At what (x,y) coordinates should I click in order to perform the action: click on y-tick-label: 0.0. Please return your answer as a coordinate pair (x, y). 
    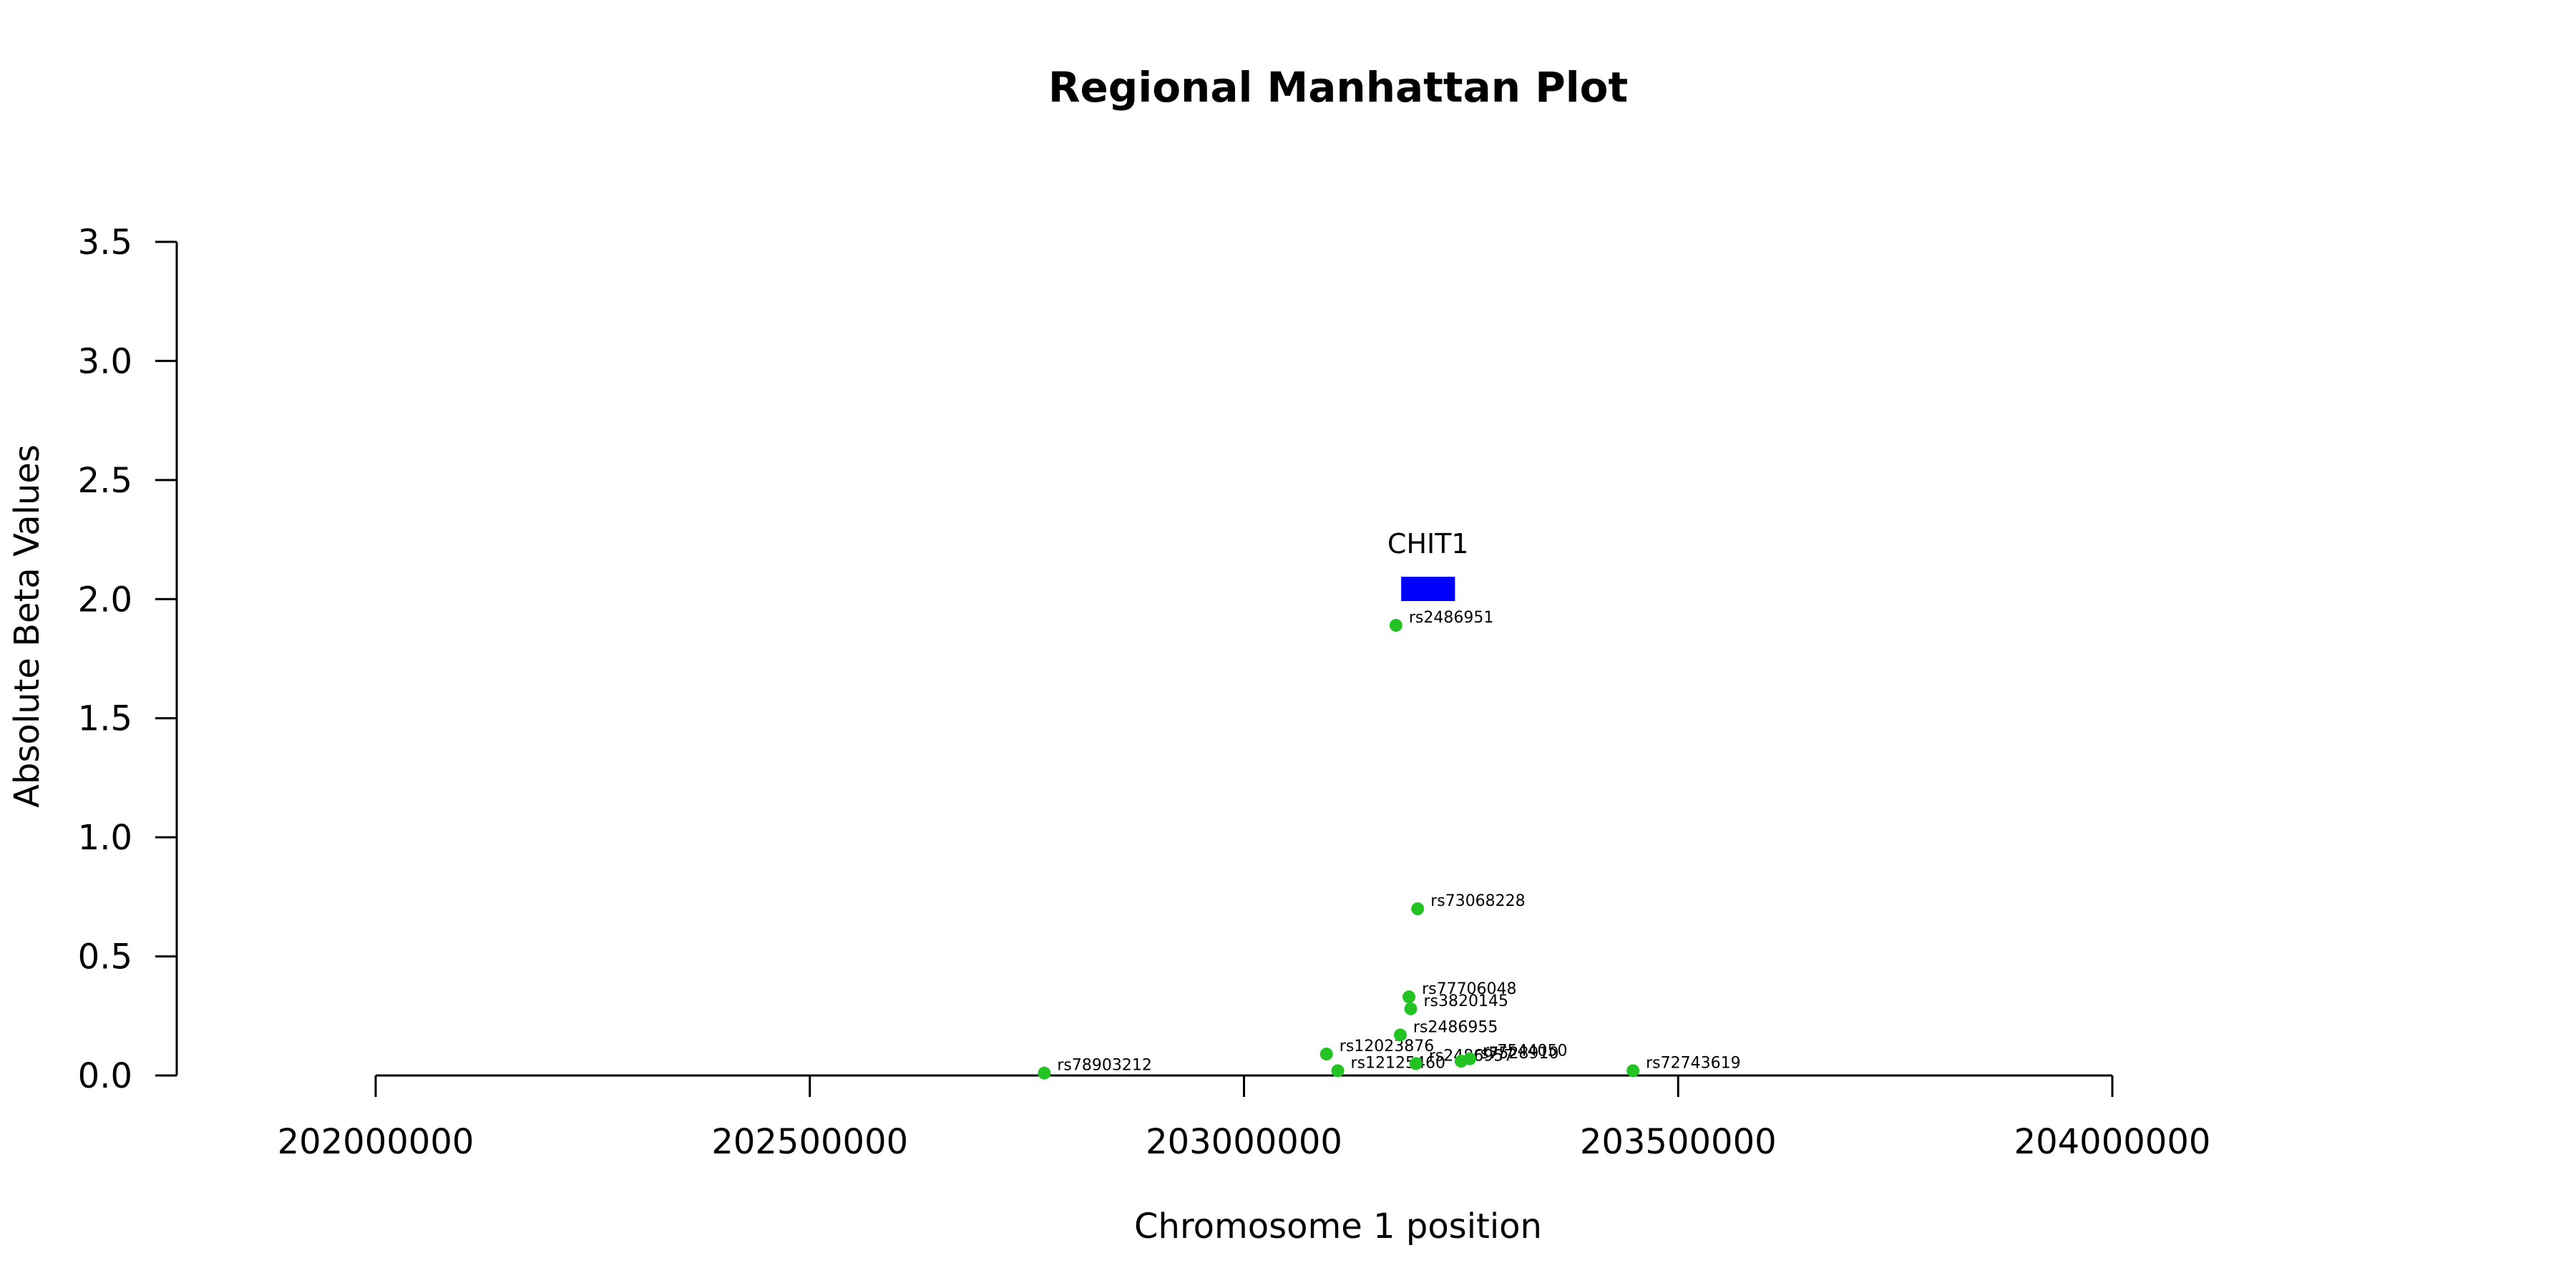
    Looking at the image, I should click on (105, 1076).